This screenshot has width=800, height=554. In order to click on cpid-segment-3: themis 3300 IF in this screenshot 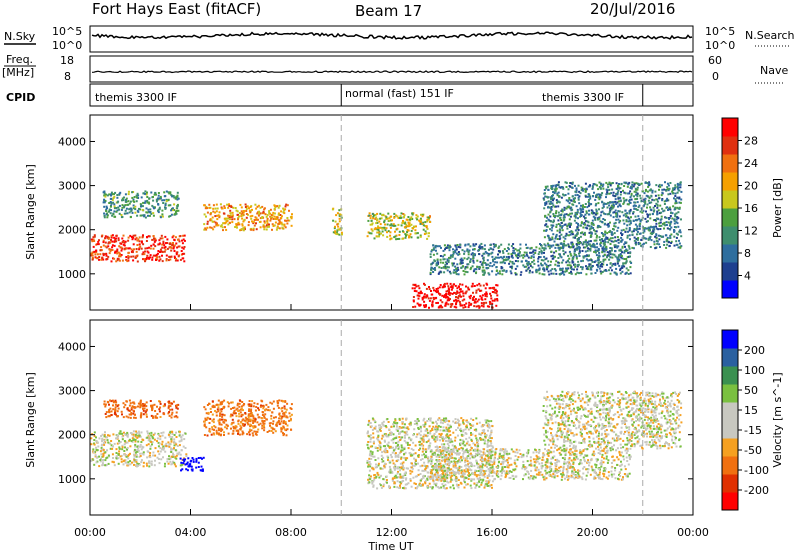, I will do `click(583, 97)`.